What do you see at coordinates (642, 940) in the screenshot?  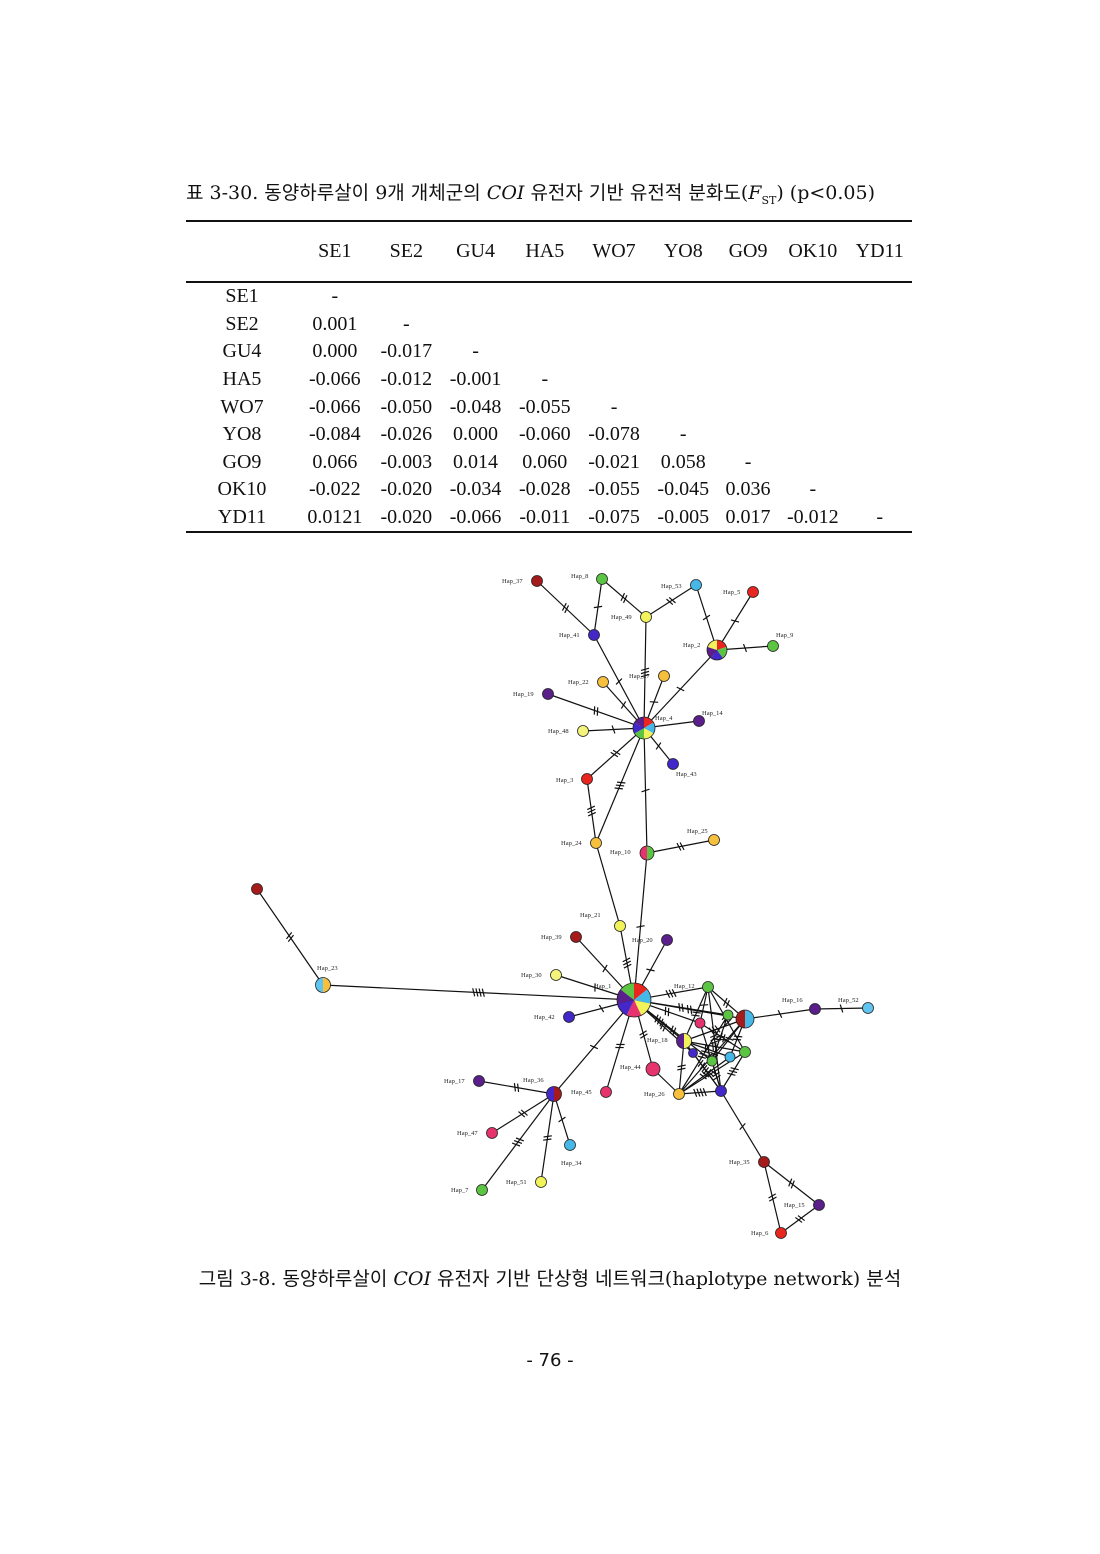 I see `node-label: Hap_20` at bounding box center [642, 940].